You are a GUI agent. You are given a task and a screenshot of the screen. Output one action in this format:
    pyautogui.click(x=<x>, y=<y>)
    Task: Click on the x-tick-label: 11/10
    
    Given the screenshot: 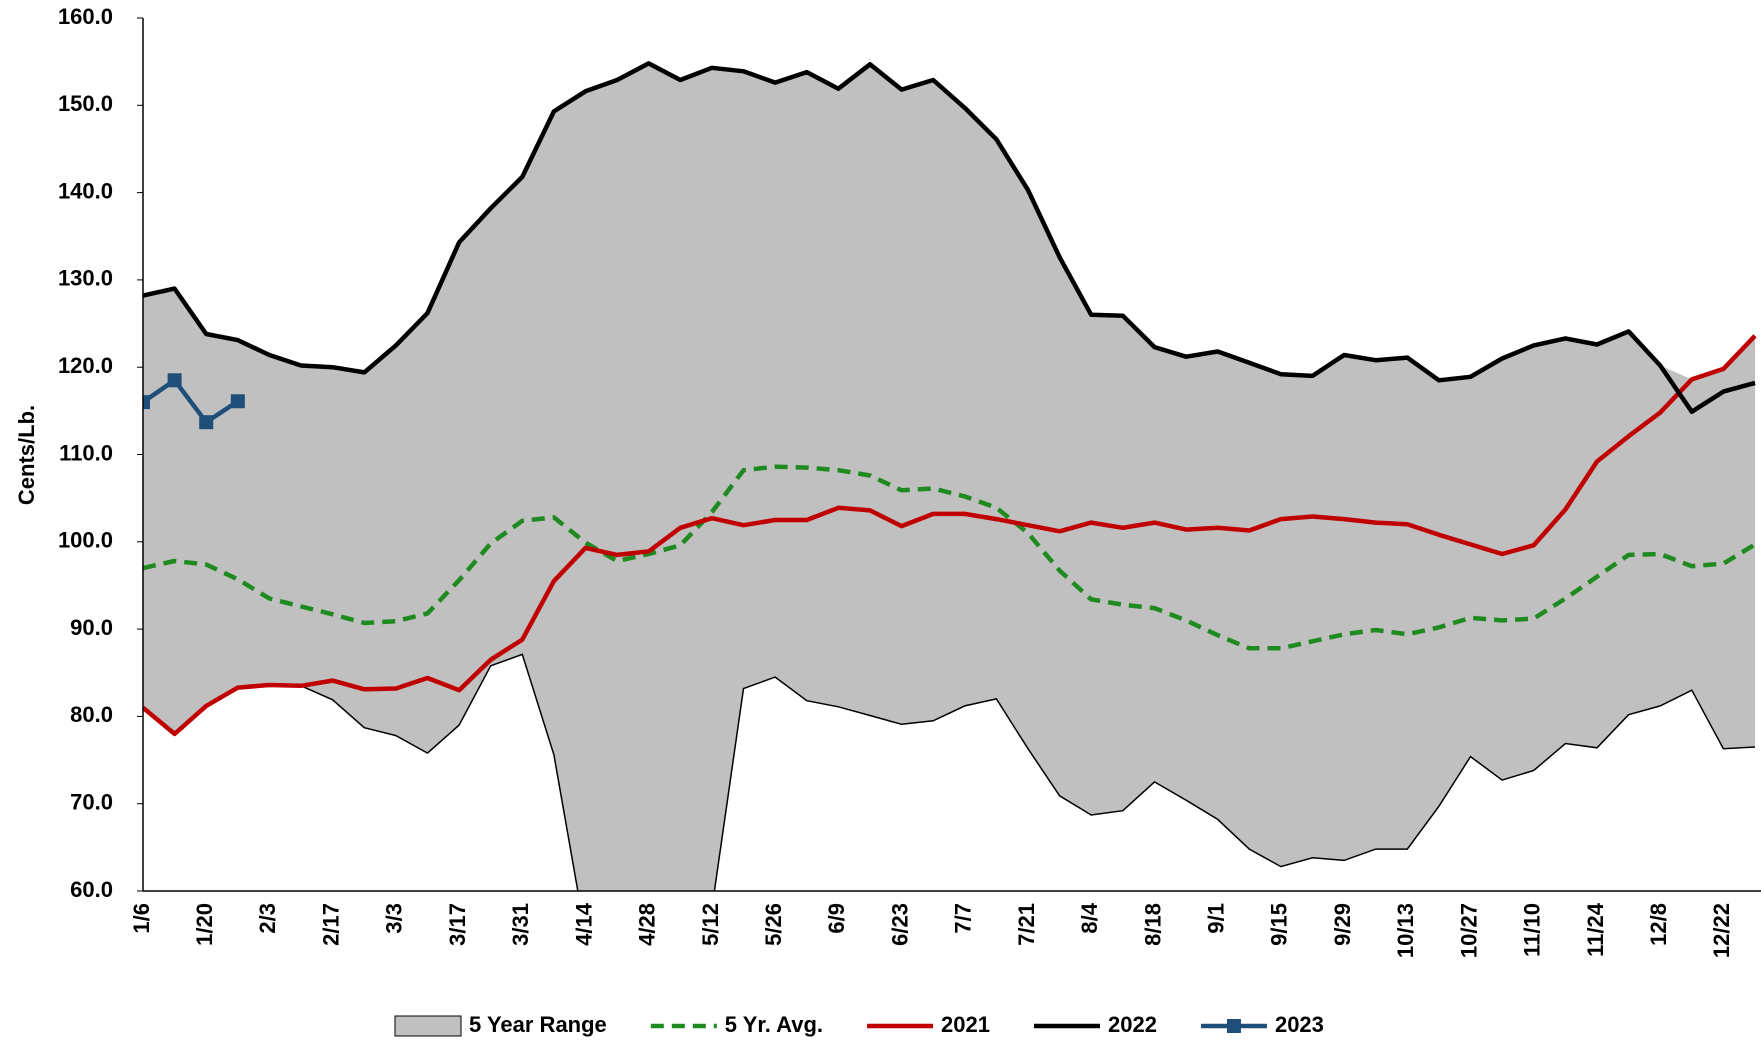 What is the action you would take?
    pyautogui.click(x=1532, y=930)
    